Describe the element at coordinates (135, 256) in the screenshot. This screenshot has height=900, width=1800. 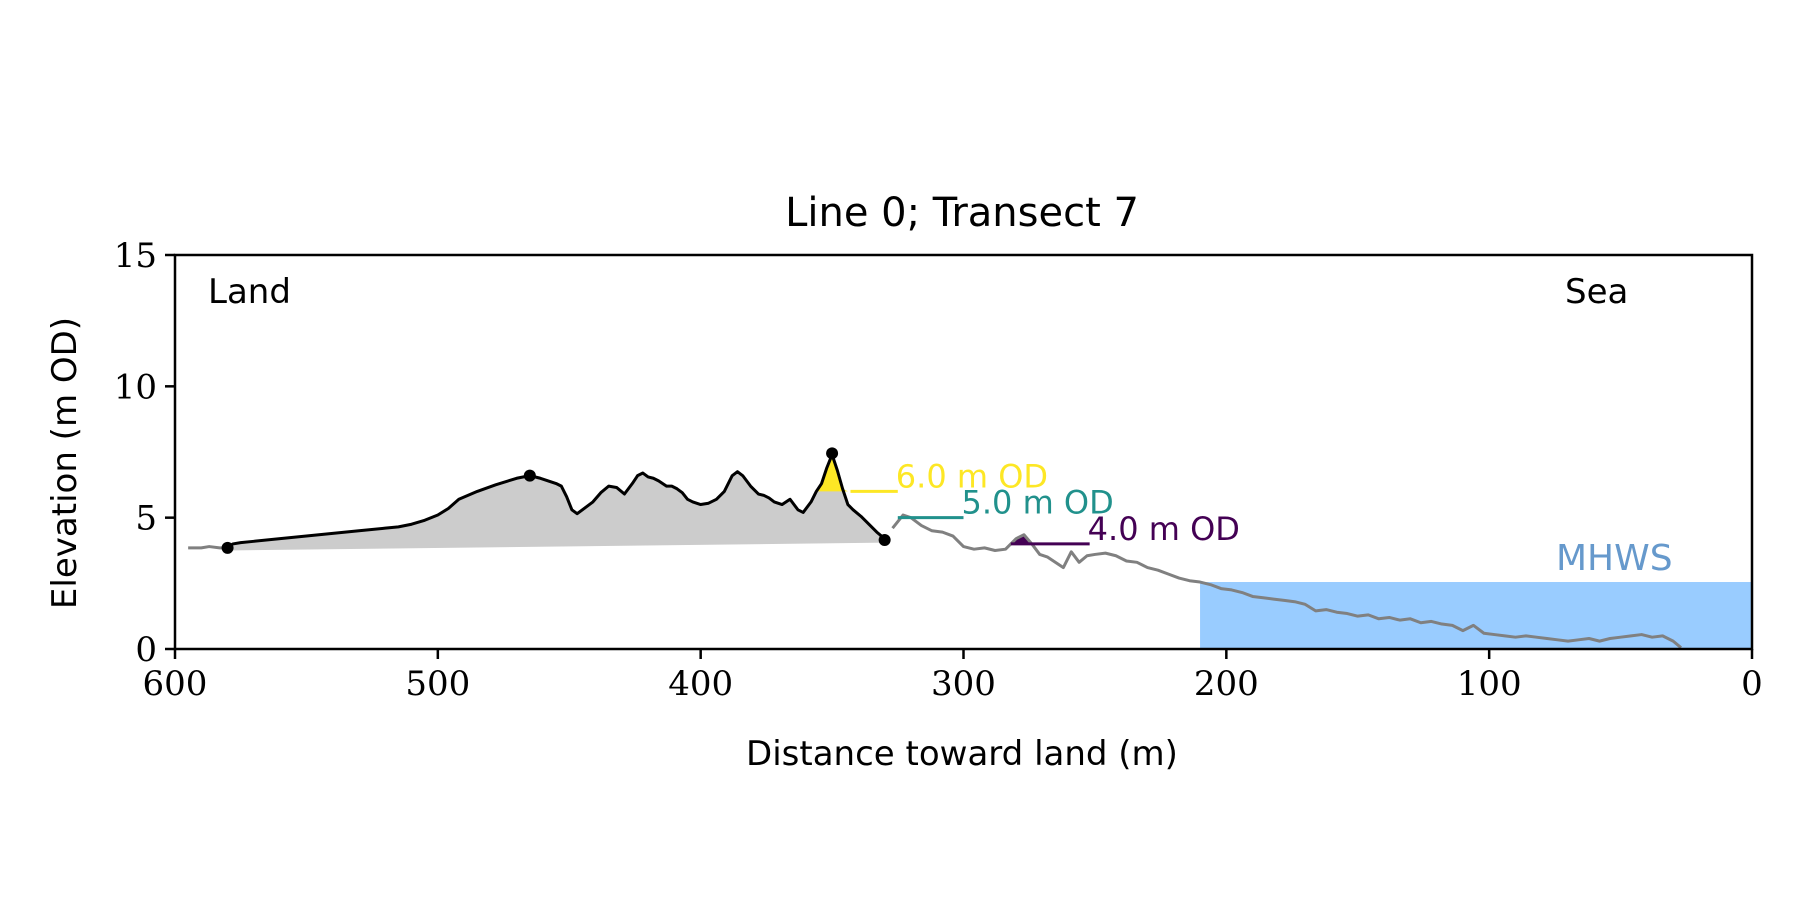
I see `y-tick-label-15: 15` at that location.